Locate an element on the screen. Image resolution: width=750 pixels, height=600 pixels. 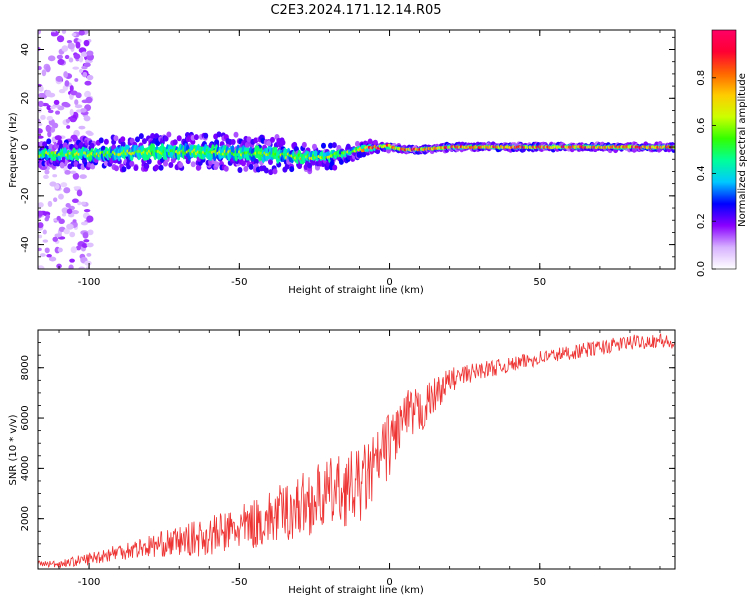
spectrogram-xlabel: Height of straight line (km) is located at coordinates (356, 290).